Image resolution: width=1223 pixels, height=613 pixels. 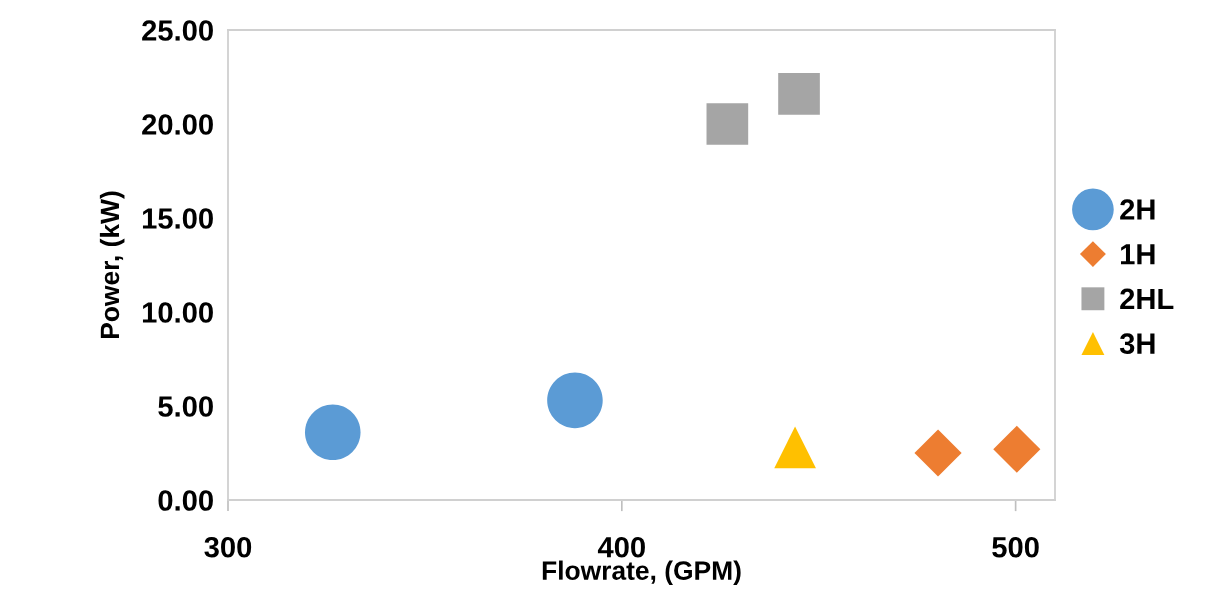 I want to click on y-tick-label: 20.00, so click(x=177, y=124).